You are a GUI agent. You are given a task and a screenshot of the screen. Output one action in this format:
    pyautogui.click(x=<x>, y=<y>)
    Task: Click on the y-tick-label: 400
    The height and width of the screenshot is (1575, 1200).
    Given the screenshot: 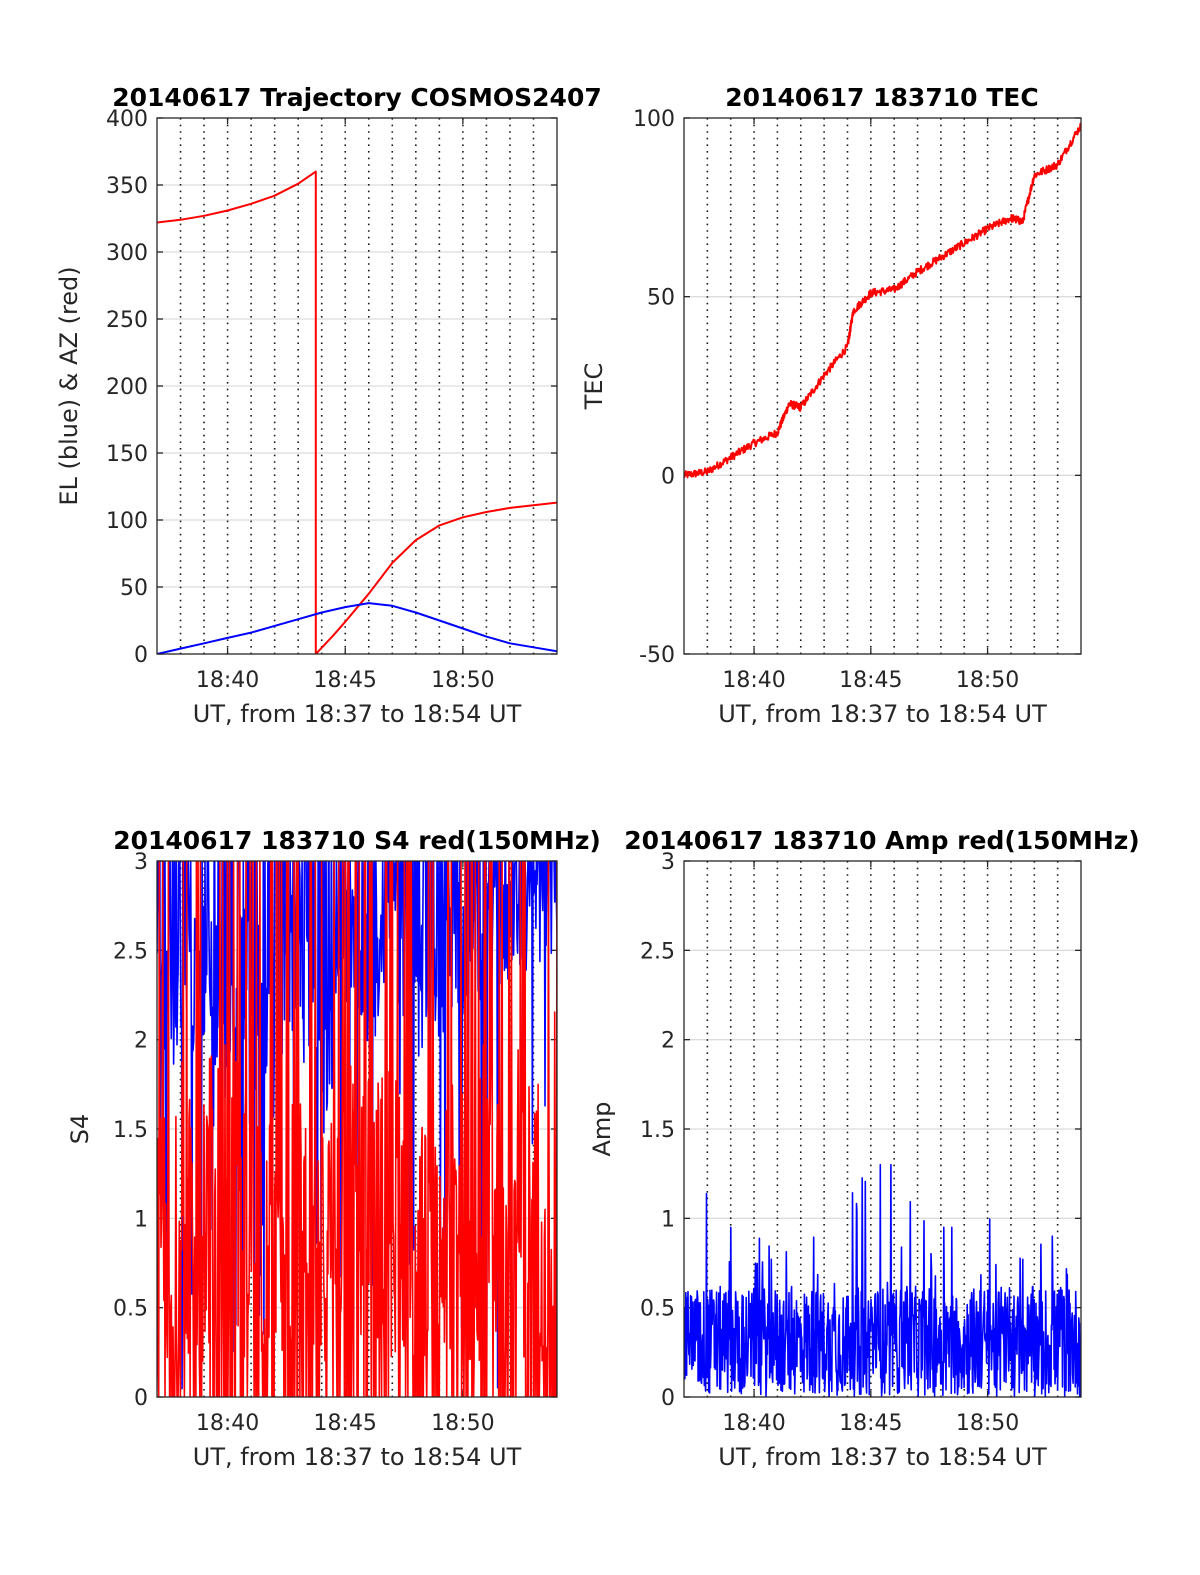 What is the action you would take?
    pyautogui.click(x=127, y=119)
    